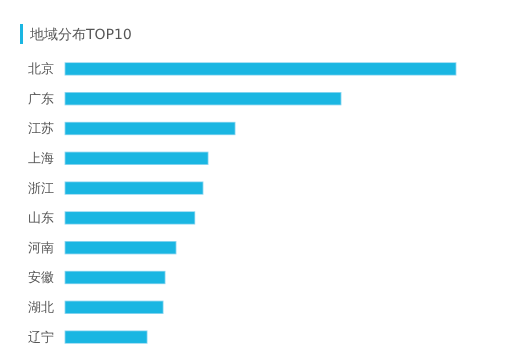 This screenshot has height=356, width=523. What do you see at coordinates (41, 248) in the screenshot?
I see `y-tick-label: 河南` at bounding box center [41, 248].